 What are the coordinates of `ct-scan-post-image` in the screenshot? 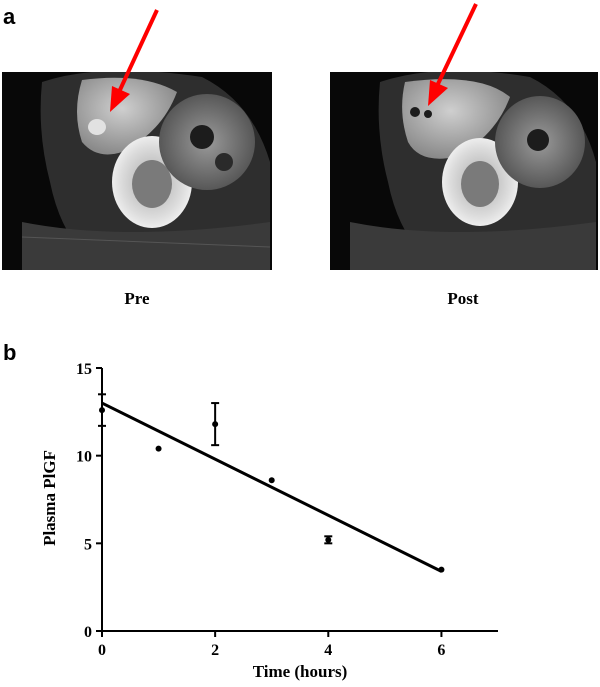 It's located at (464, 171).